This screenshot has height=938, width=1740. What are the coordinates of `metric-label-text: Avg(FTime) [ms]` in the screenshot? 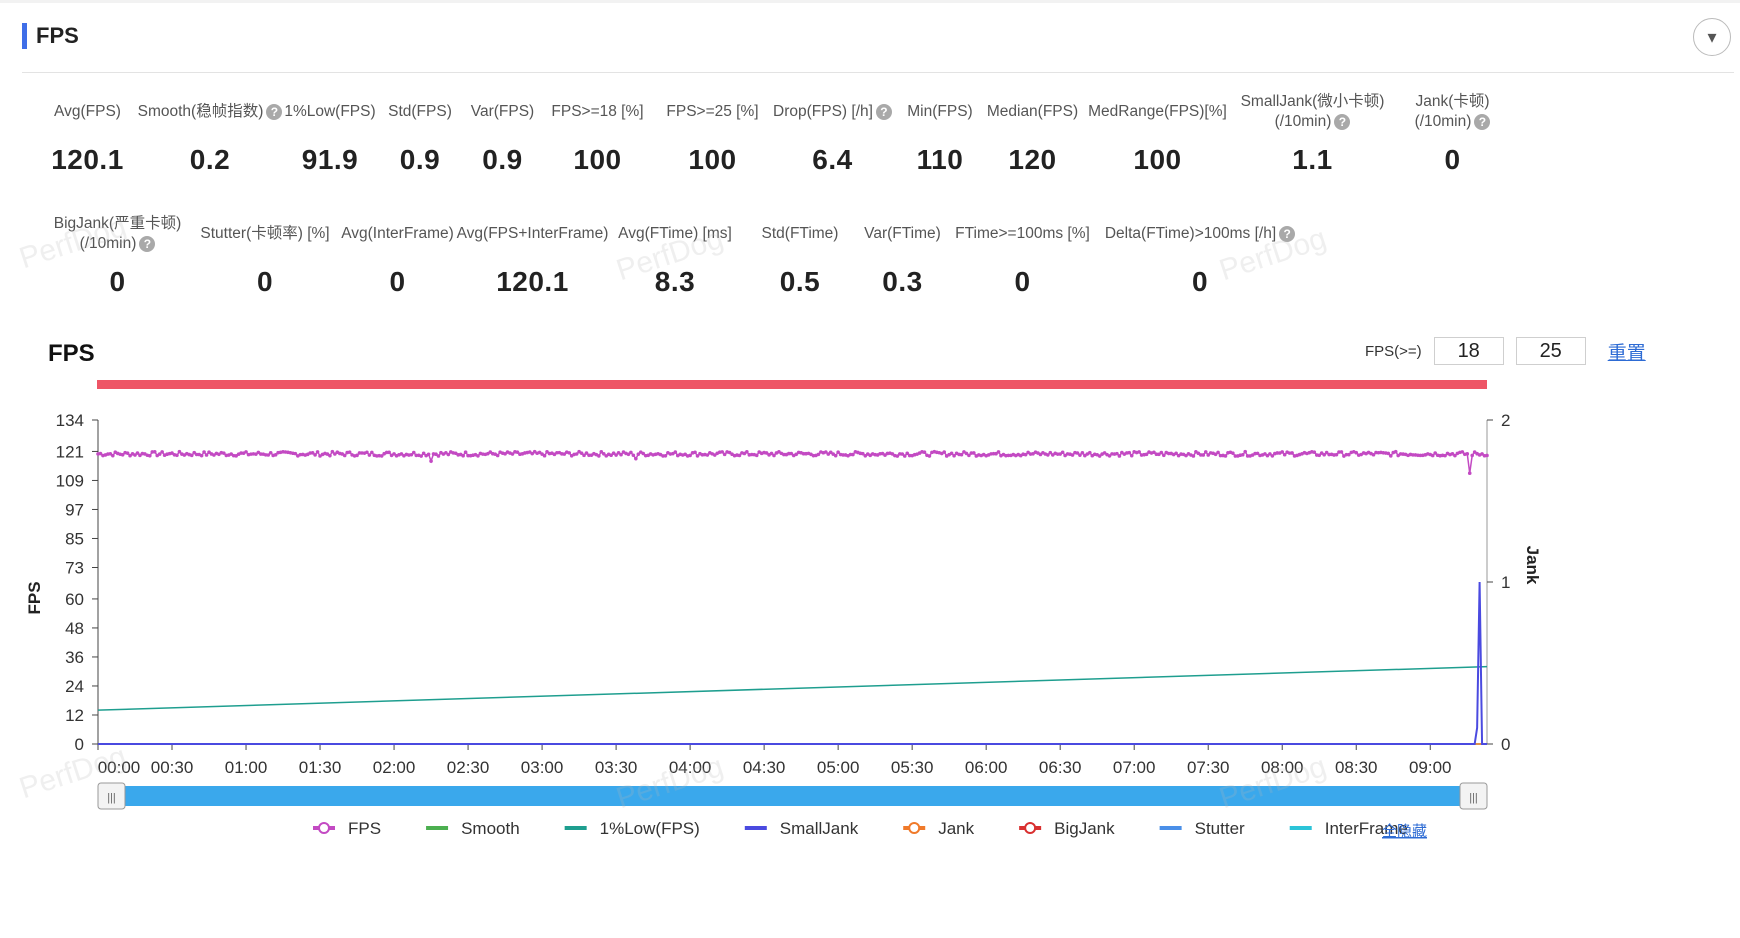 It's located at (675, 233).